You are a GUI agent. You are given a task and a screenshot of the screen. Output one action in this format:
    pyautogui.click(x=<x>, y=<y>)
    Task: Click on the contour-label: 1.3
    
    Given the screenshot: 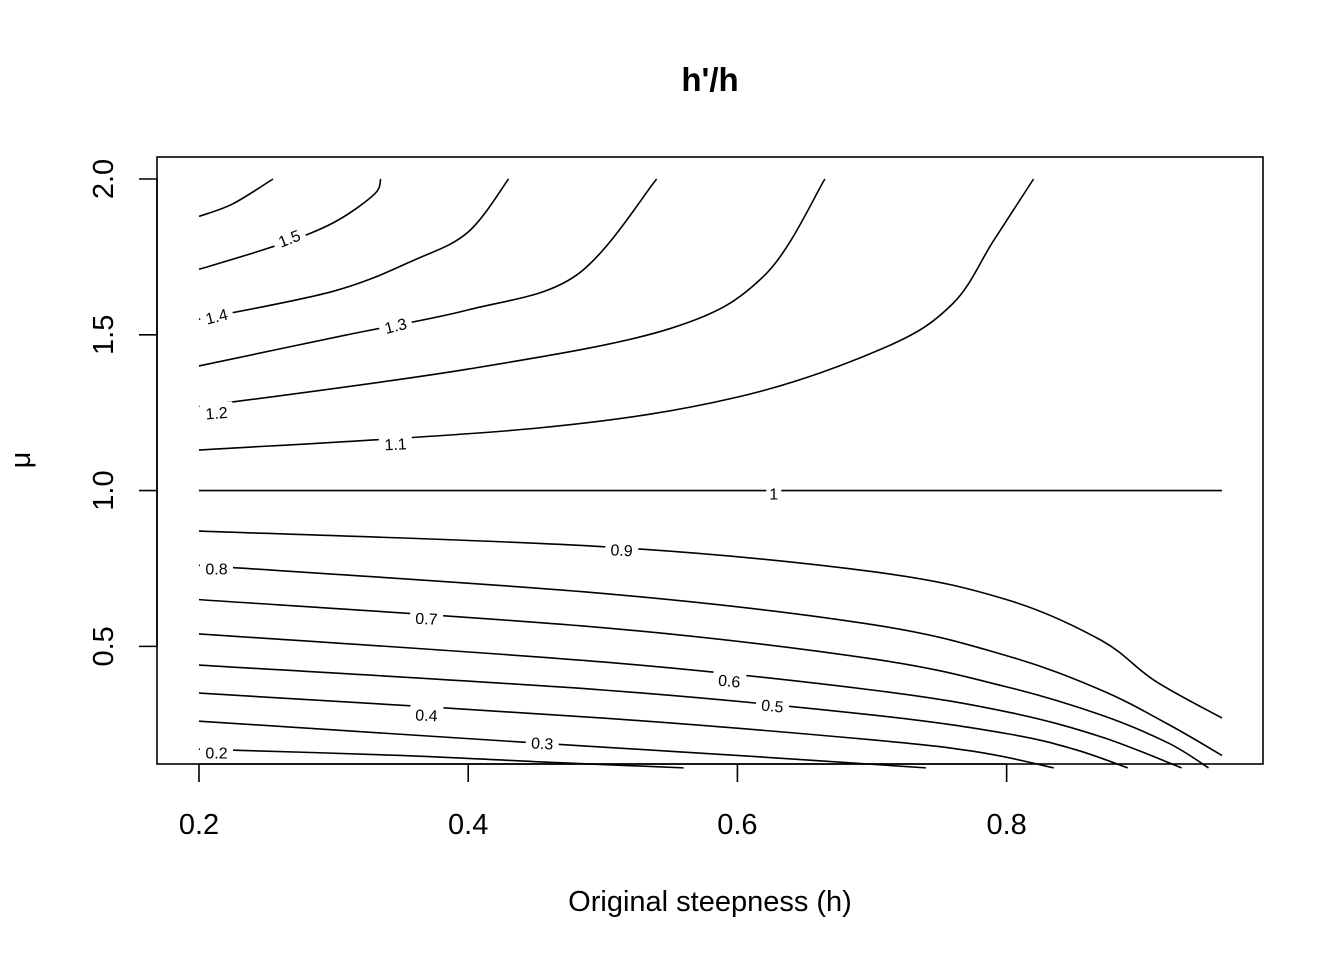 What is the action you would take?
    pyautogui.click(x=395, y=325)
    